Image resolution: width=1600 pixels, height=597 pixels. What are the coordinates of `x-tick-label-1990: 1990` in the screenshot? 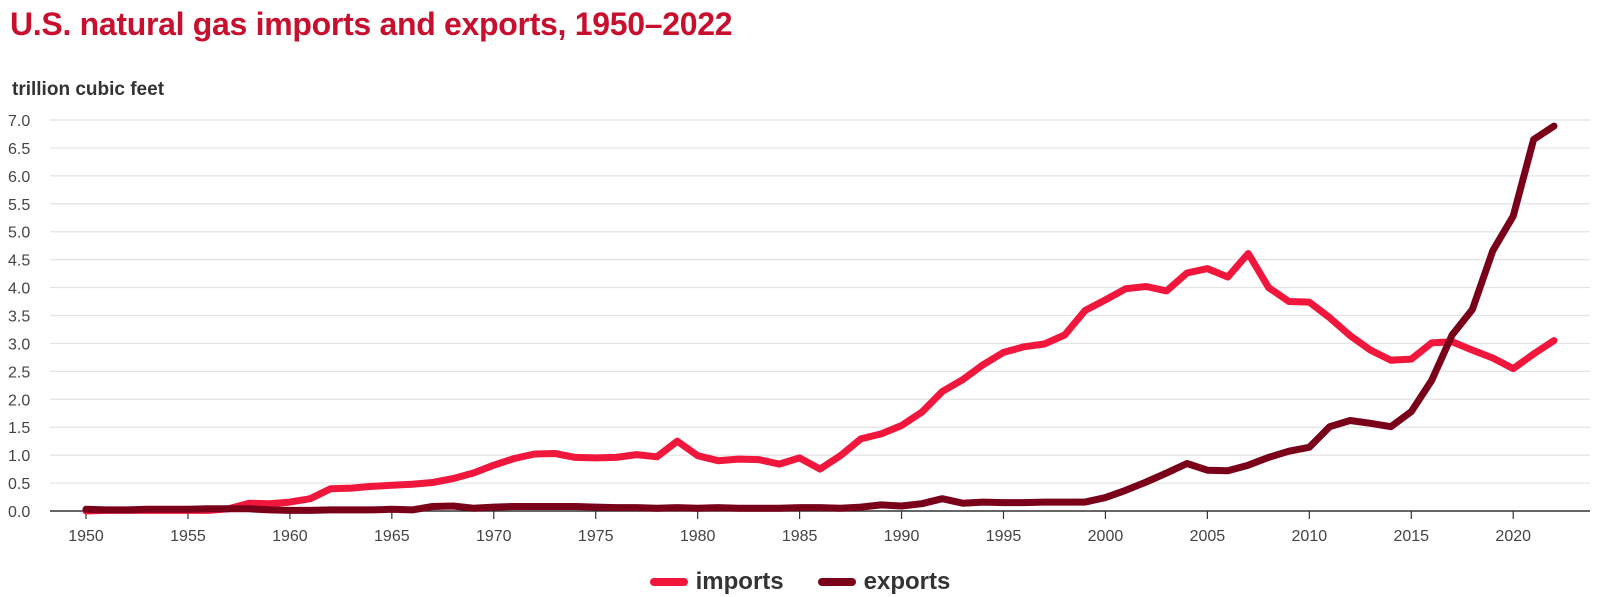 It's located at (902, 536).